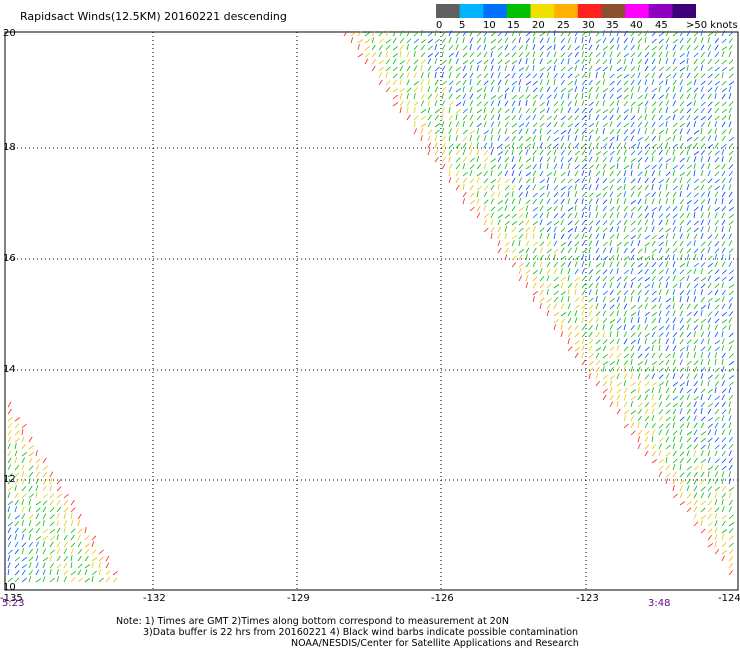 The image size is (740, 650). Describe the element at coordinates (538, 25) in the screenshot. I see `legend-label-20: 20` at that location.